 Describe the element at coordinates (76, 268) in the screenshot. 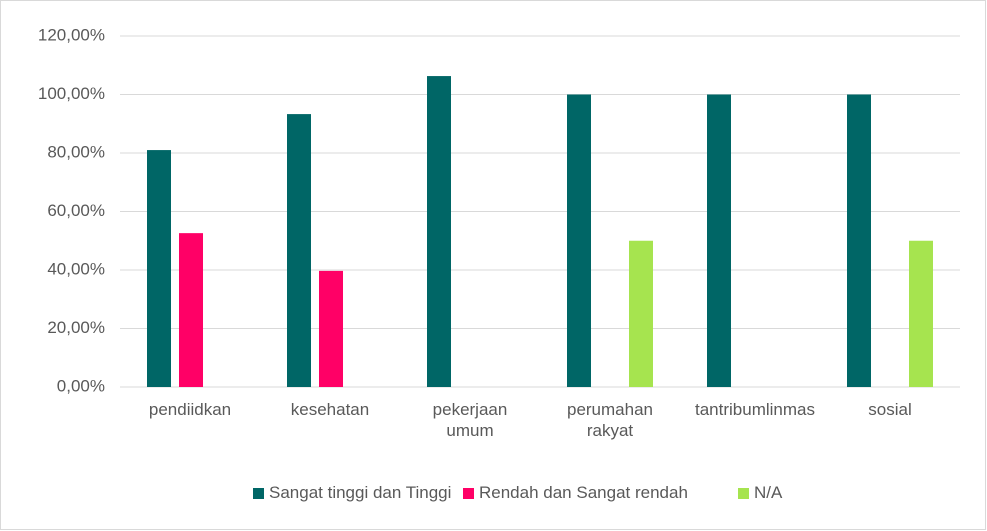

I see `y-tick-label: 40,00%` at that location.